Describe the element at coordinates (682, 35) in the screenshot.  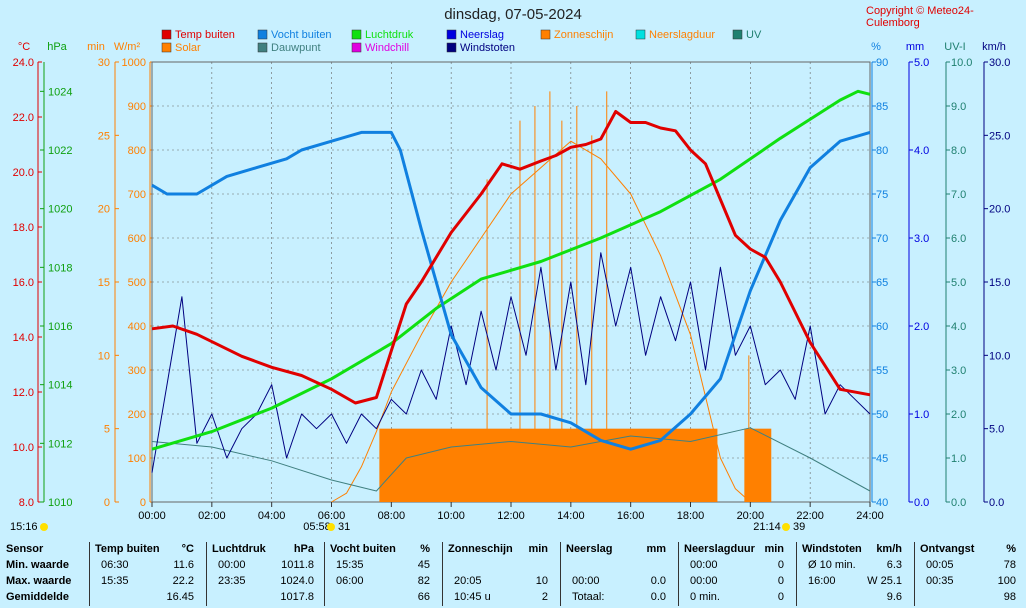
I see `legend-label-5: Neerslagduur` at that location.